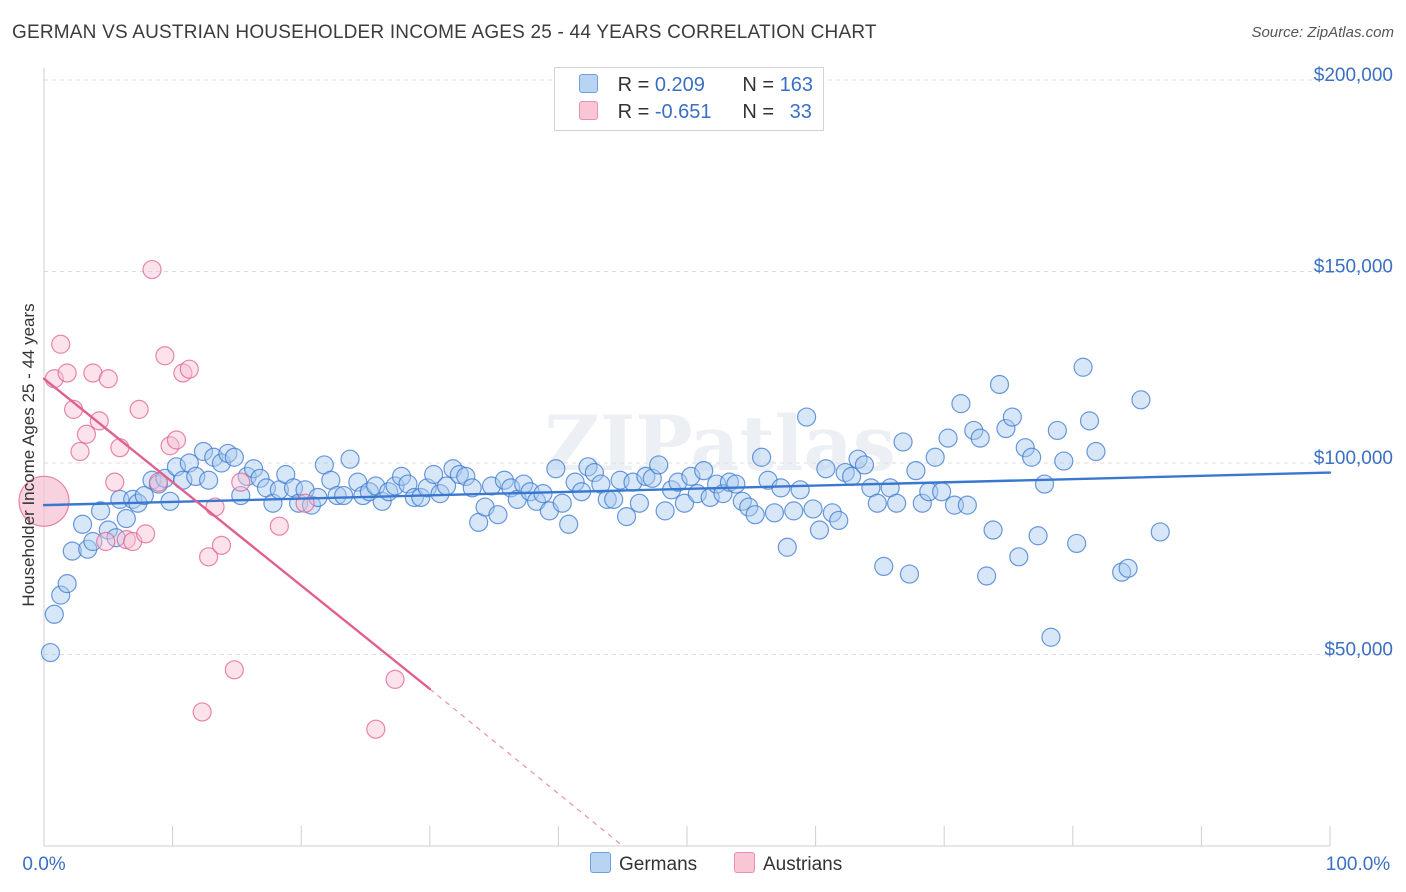  I want to click on legend-r-value: 0.209, so click(679, 85).